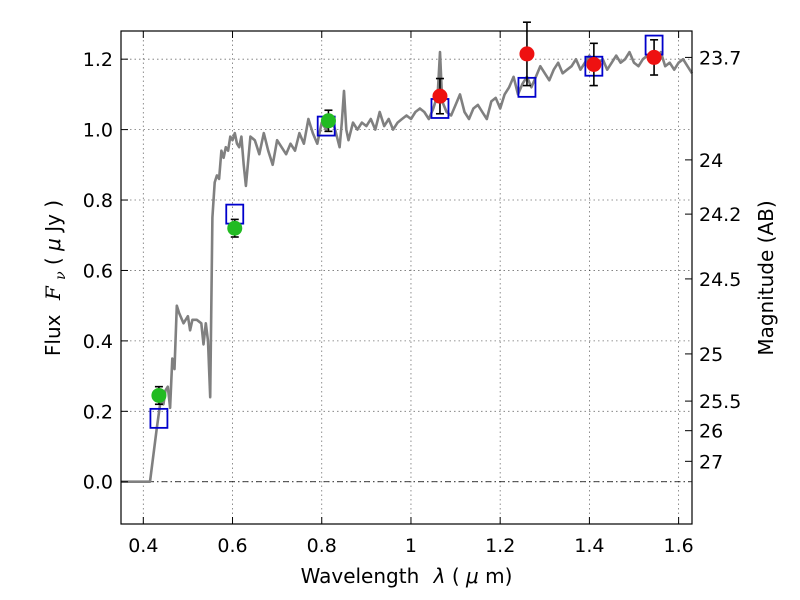 The width and height of the screenshot is (800, 600). Describe the element at coordinates (711, 161) in the screenshot. I see `magnitude-tick-label: 24` at that location.